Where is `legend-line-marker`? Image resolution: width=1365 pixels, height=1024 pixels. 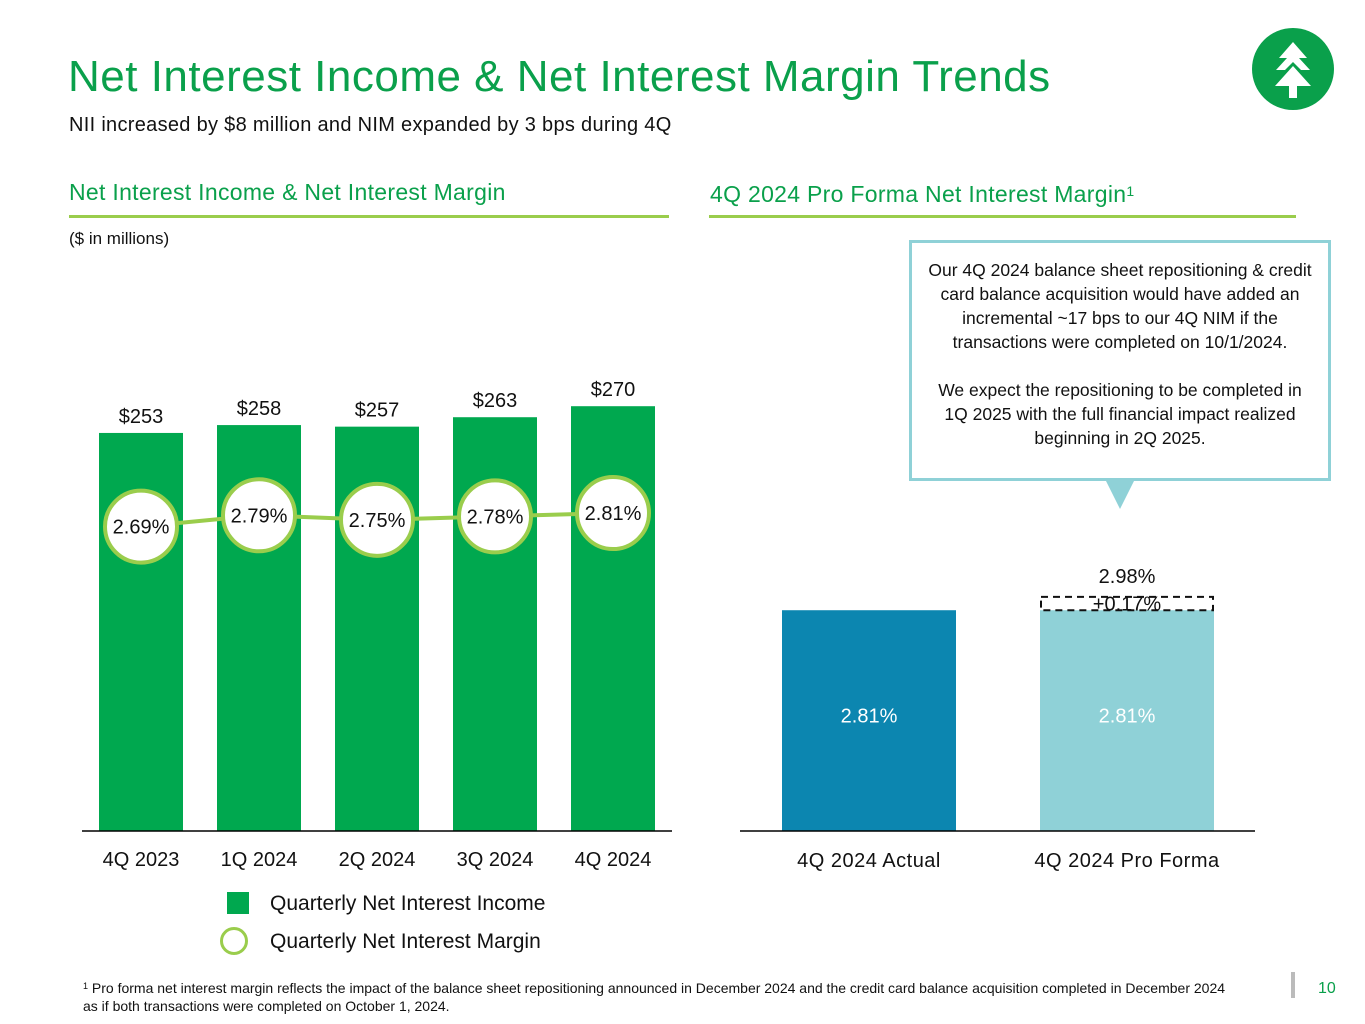
legend-line-marker is located at coordinates (234, 941).